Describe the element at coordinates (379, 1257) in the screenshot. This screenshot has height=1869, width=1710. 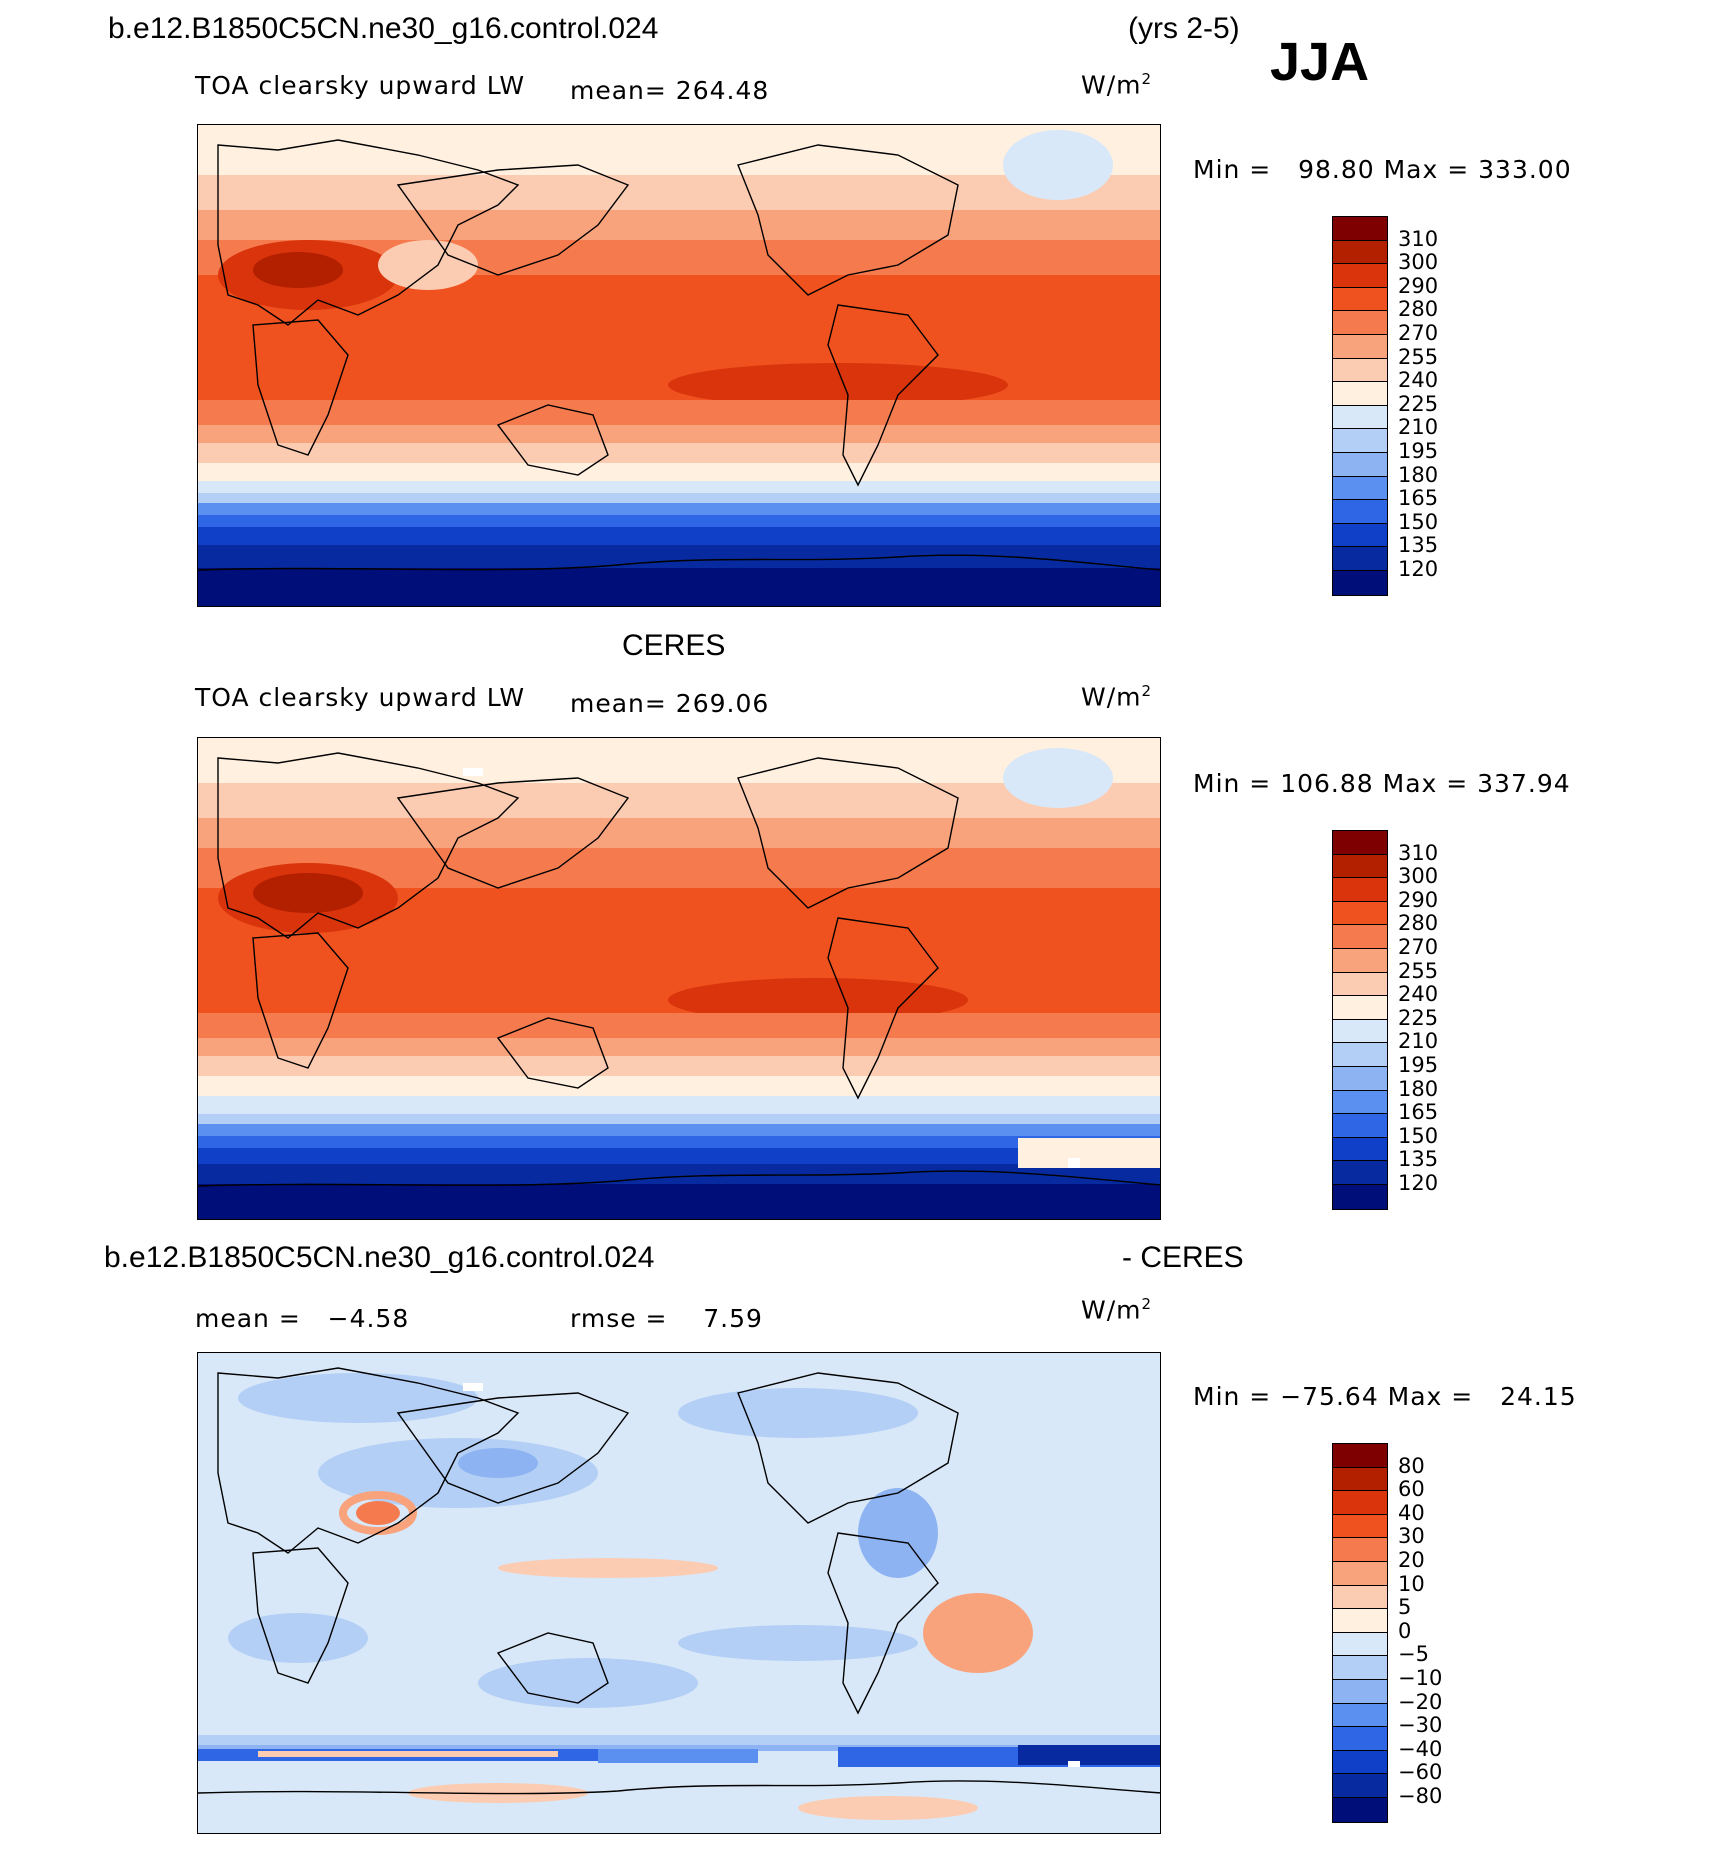
I see `panel3-title-left: b.e12.B1850C5CN.ne30_g16.control.024` at that location.